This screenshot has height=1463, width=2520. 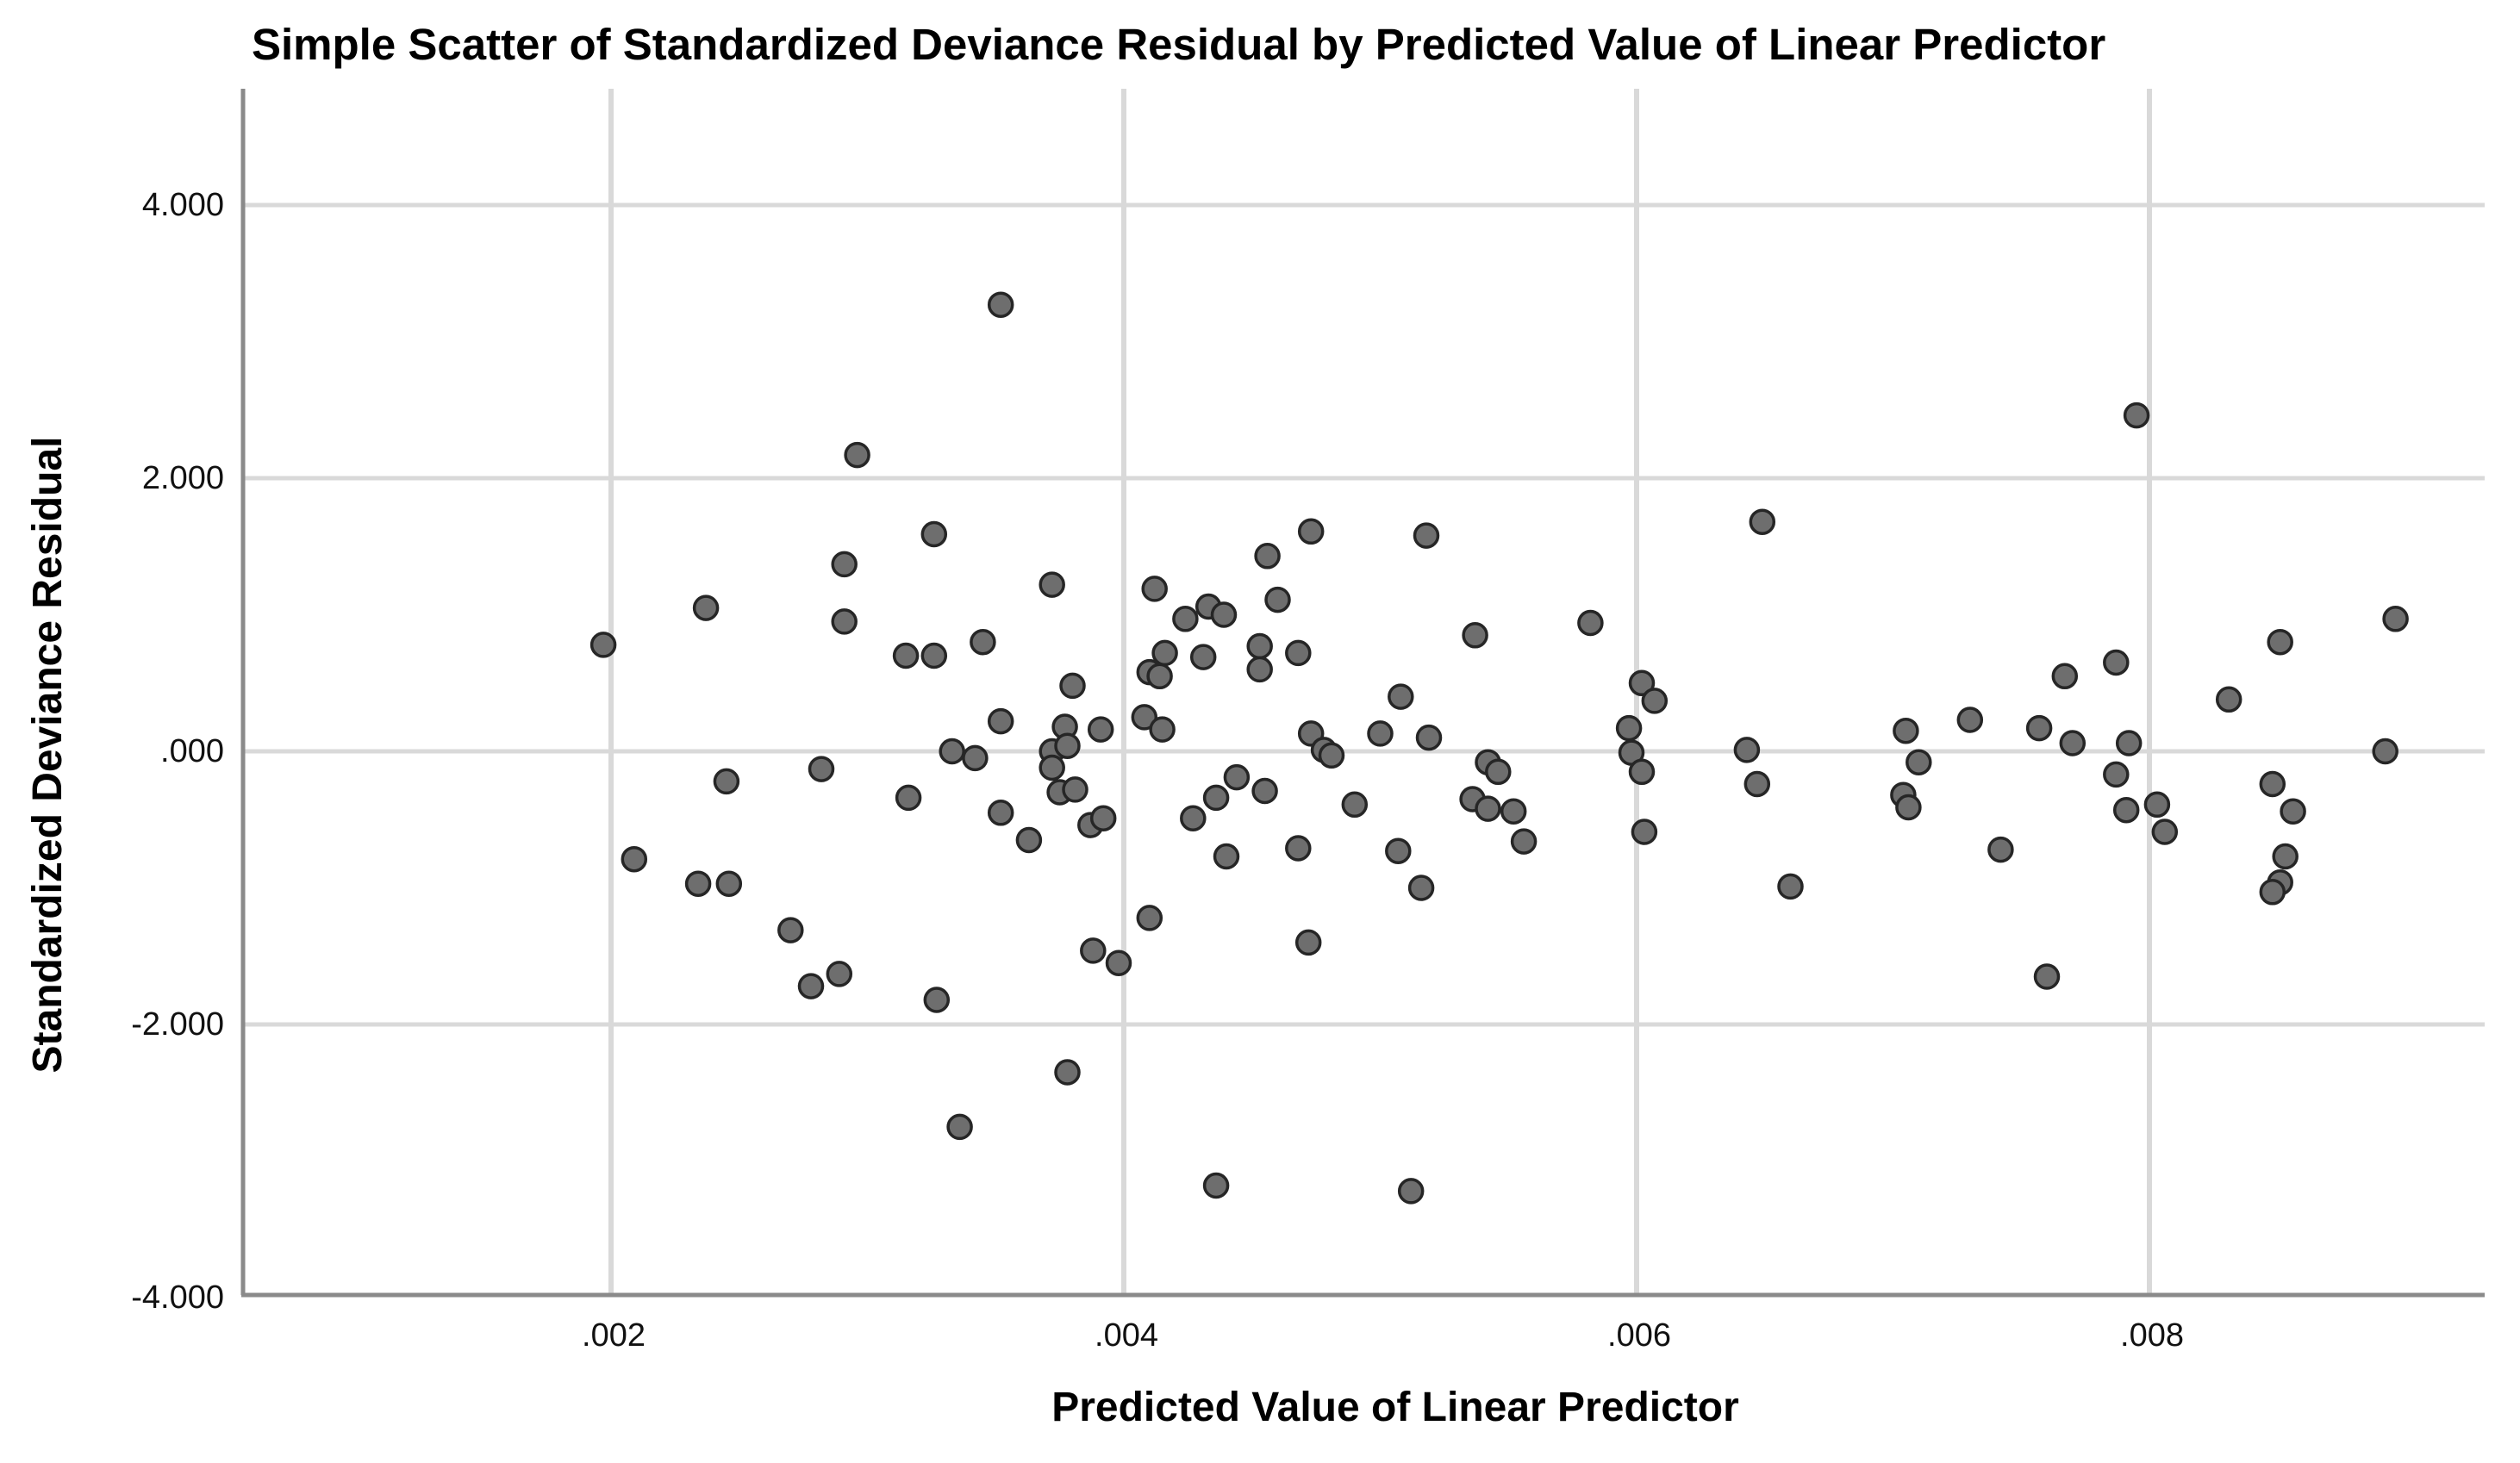 What do you see at coordinates (614, 1335) in the screenshot?
I see `x-tick-label: .002` at bounding box center [614, 1335].